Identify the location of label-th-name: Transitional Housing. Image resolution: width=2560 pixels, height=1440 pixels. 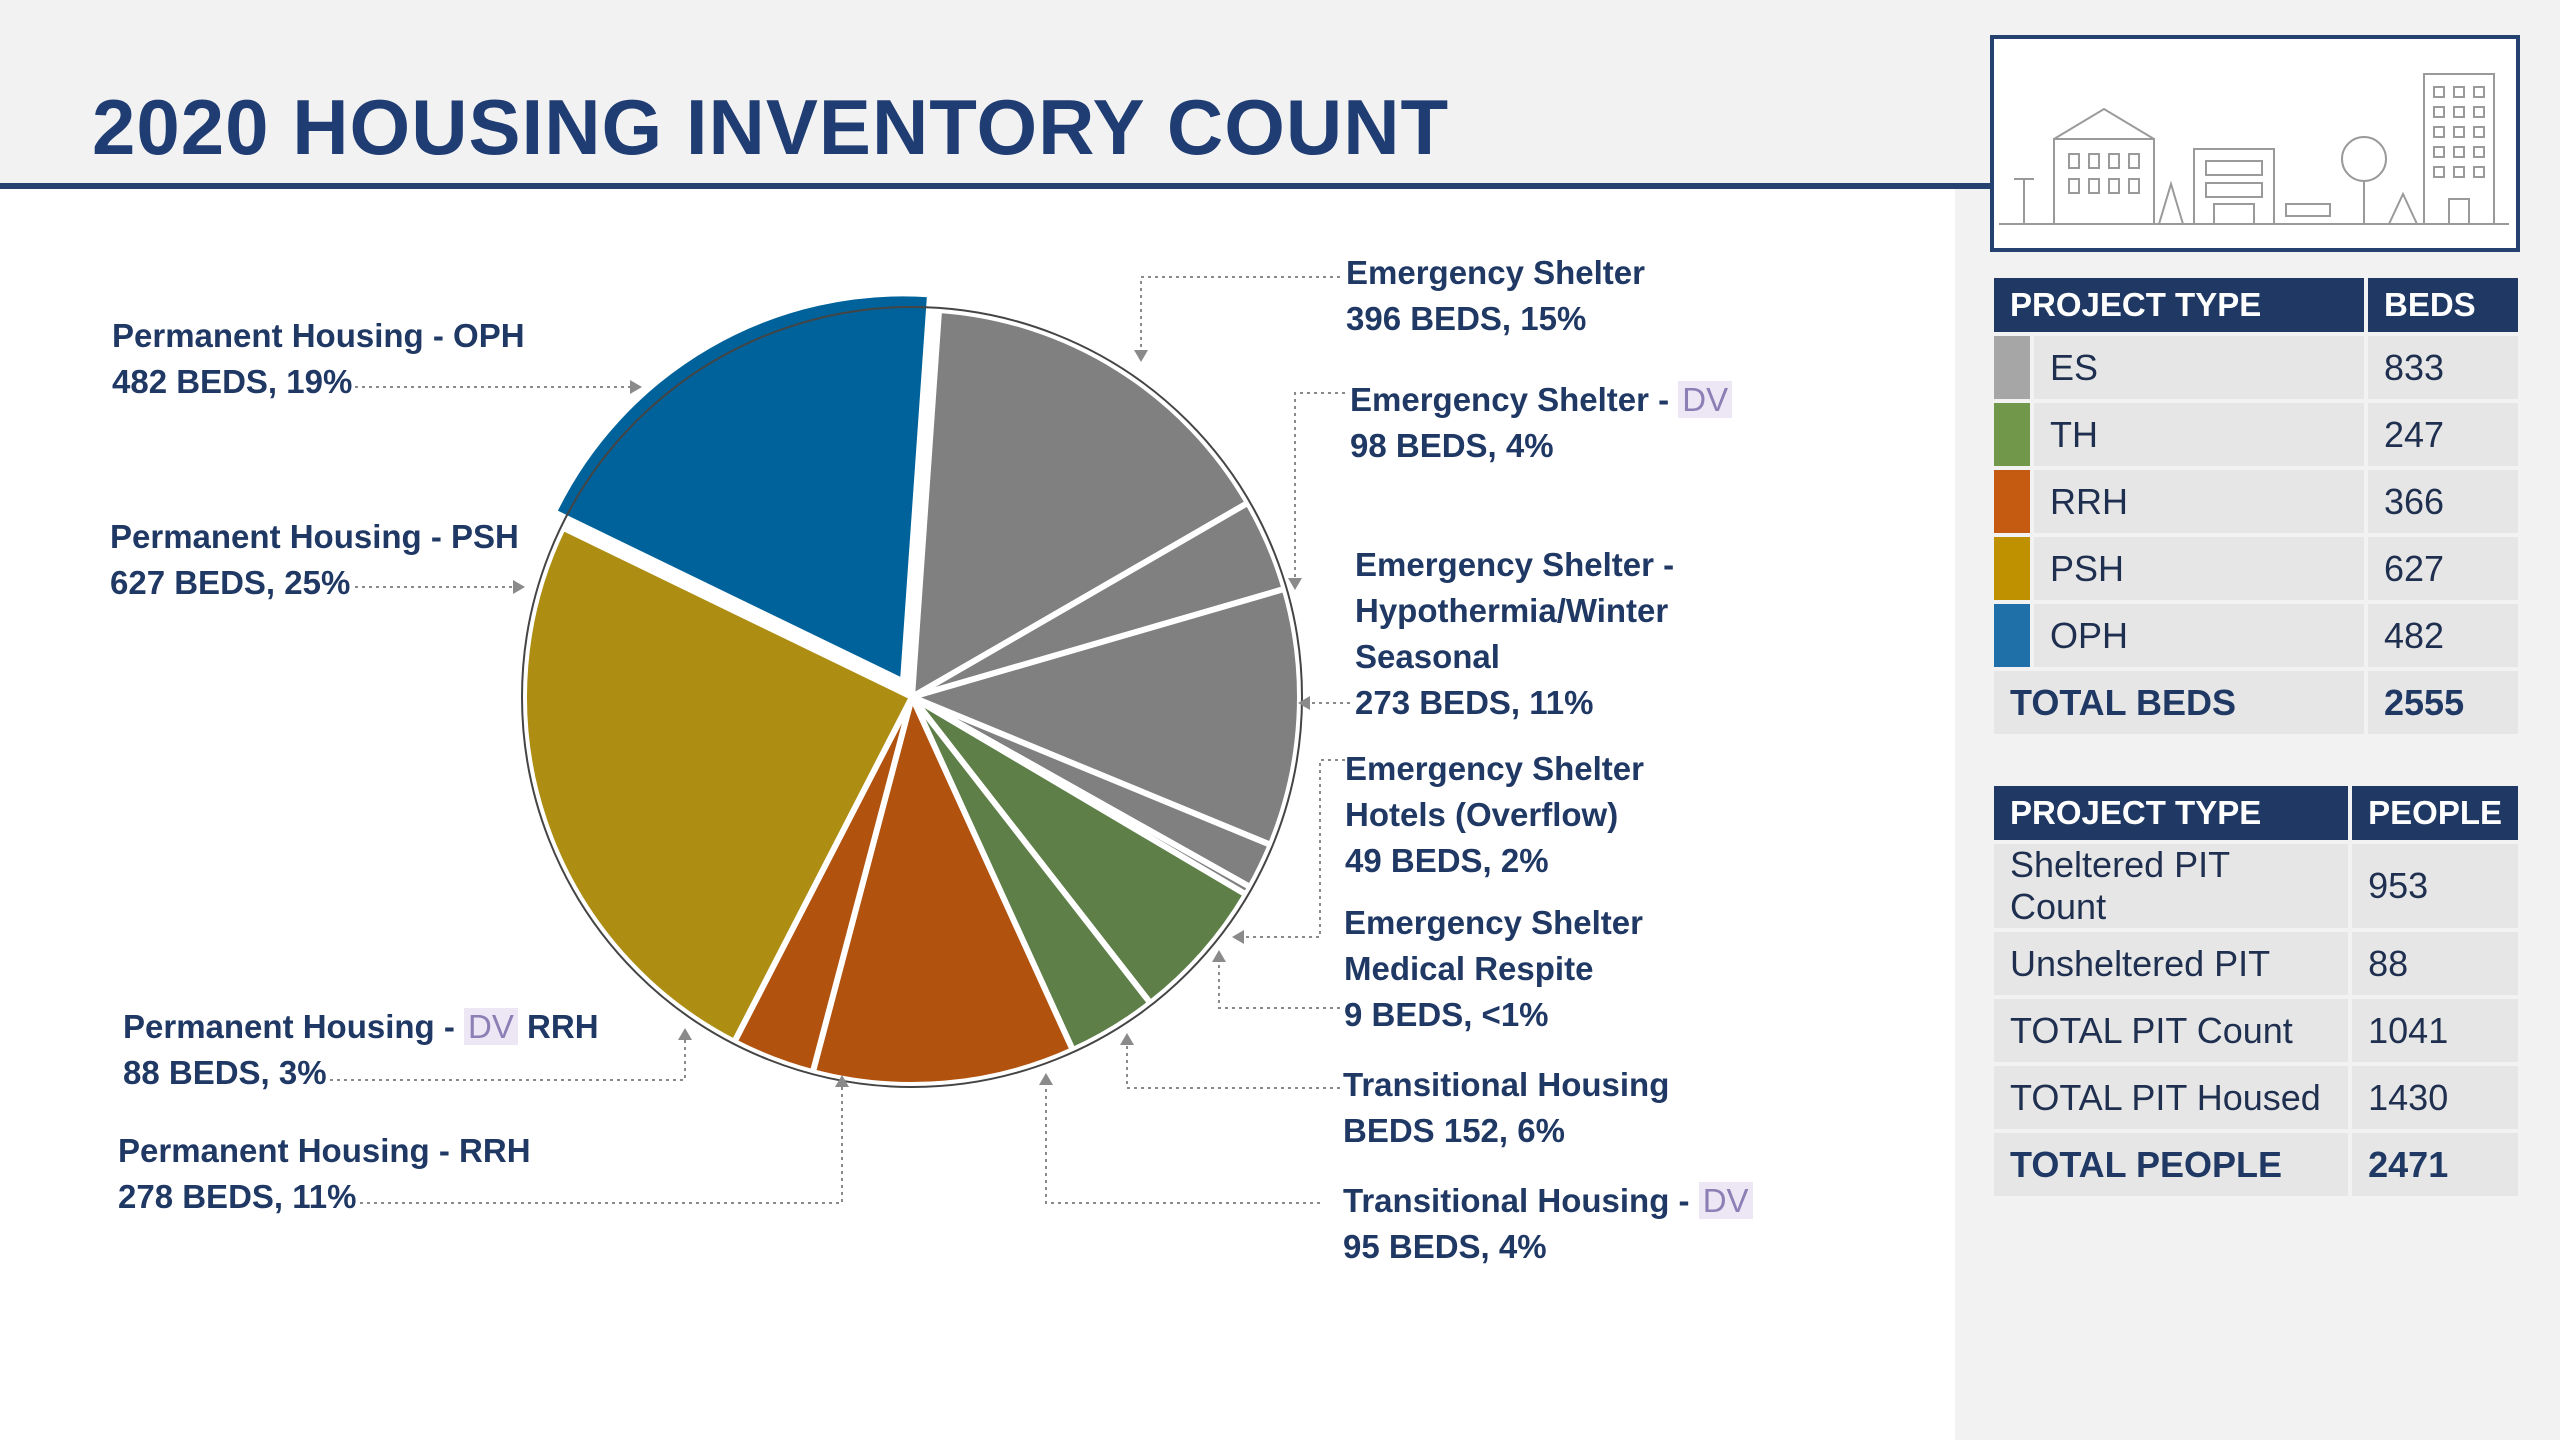
(1506, 1084).